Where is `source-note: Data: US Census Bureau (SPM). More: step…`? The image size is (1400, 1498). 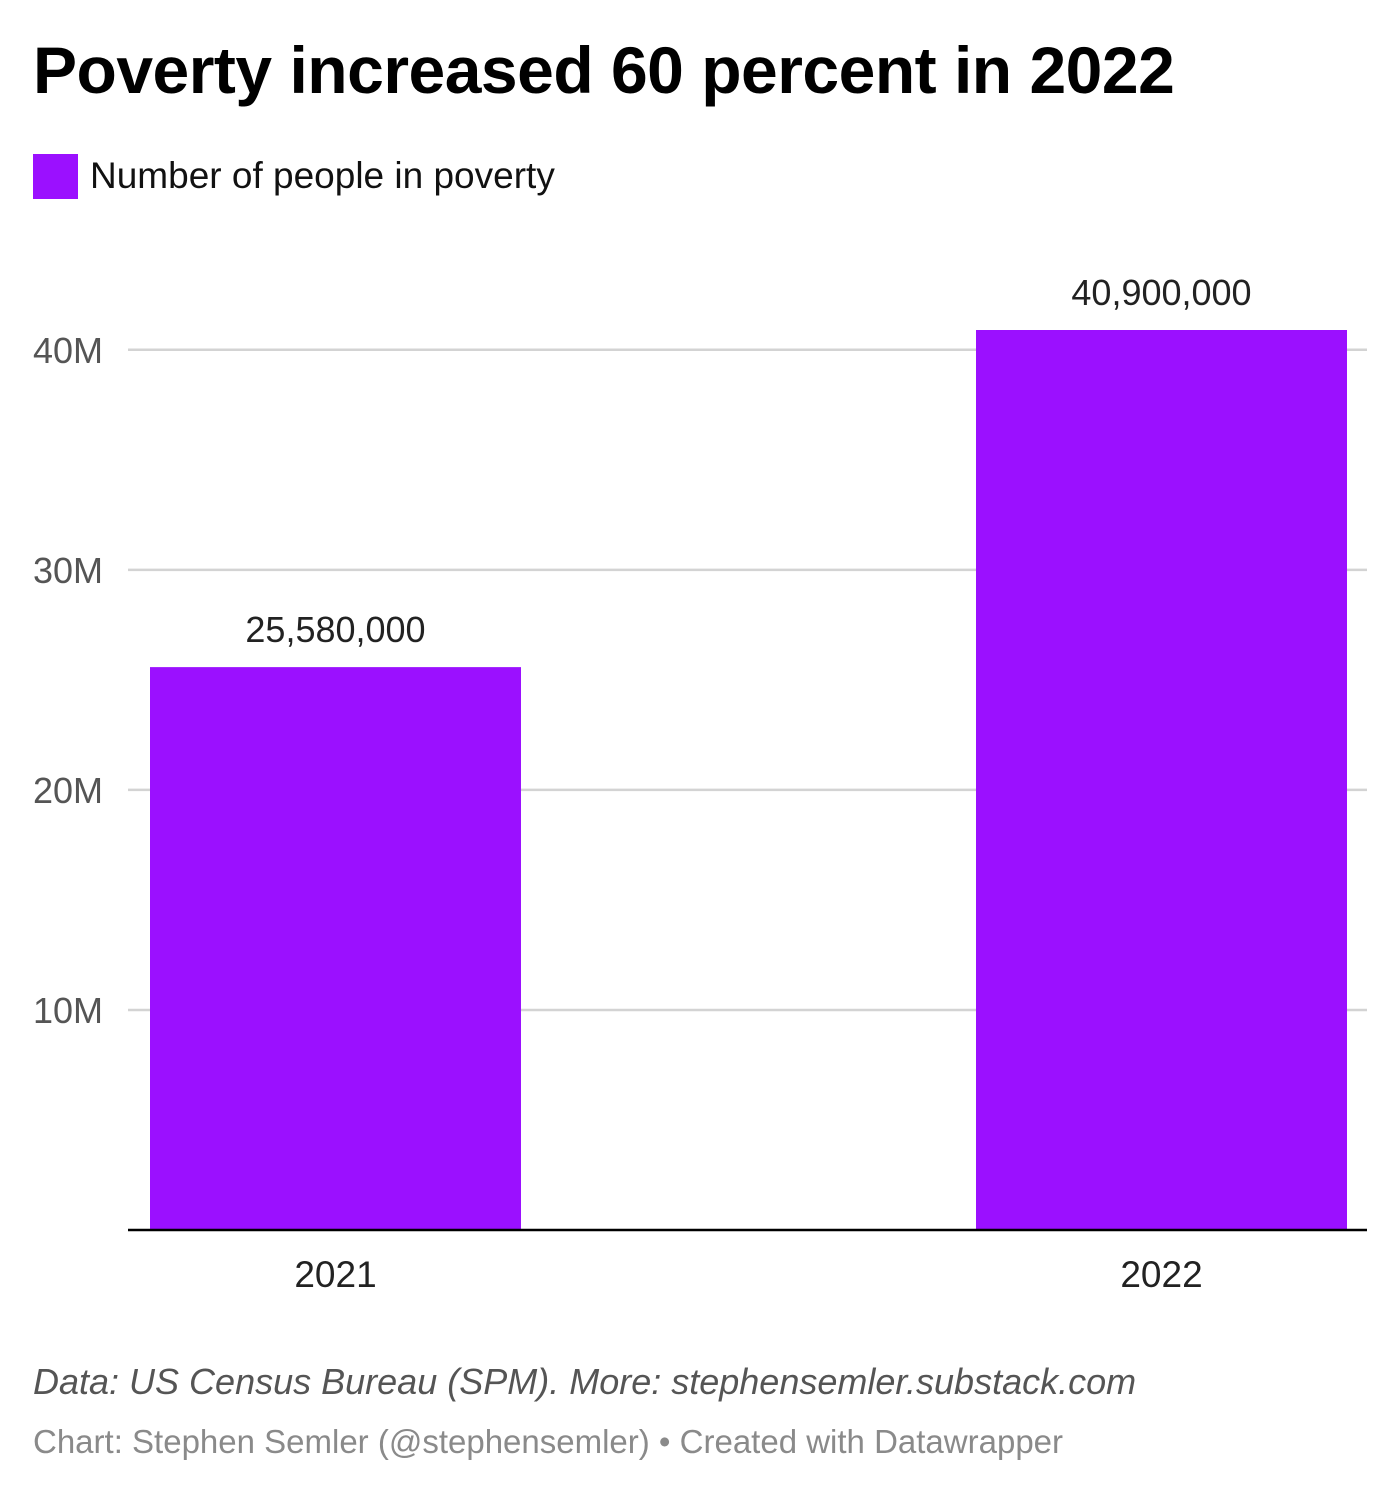
source-note: Data: US Census Bureau (SPM). More: step… is located at coordinates (585, 1381).